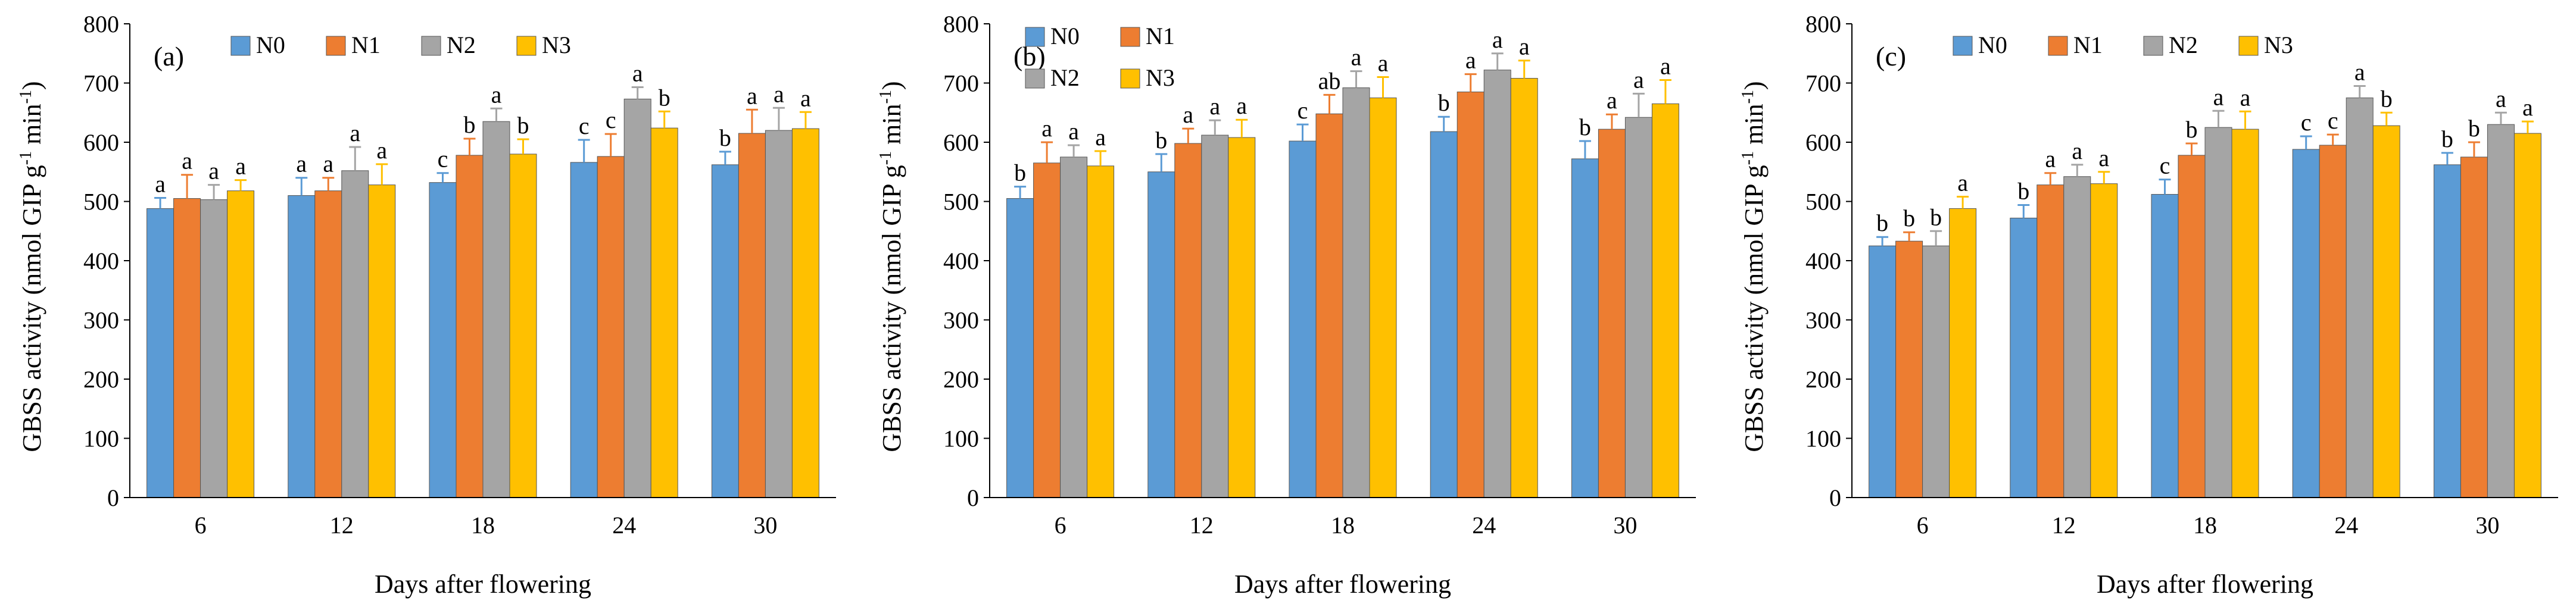 This screenshot has height=613, width=2576. I want to click on legend-swatch-n1, so click(1130, 37).